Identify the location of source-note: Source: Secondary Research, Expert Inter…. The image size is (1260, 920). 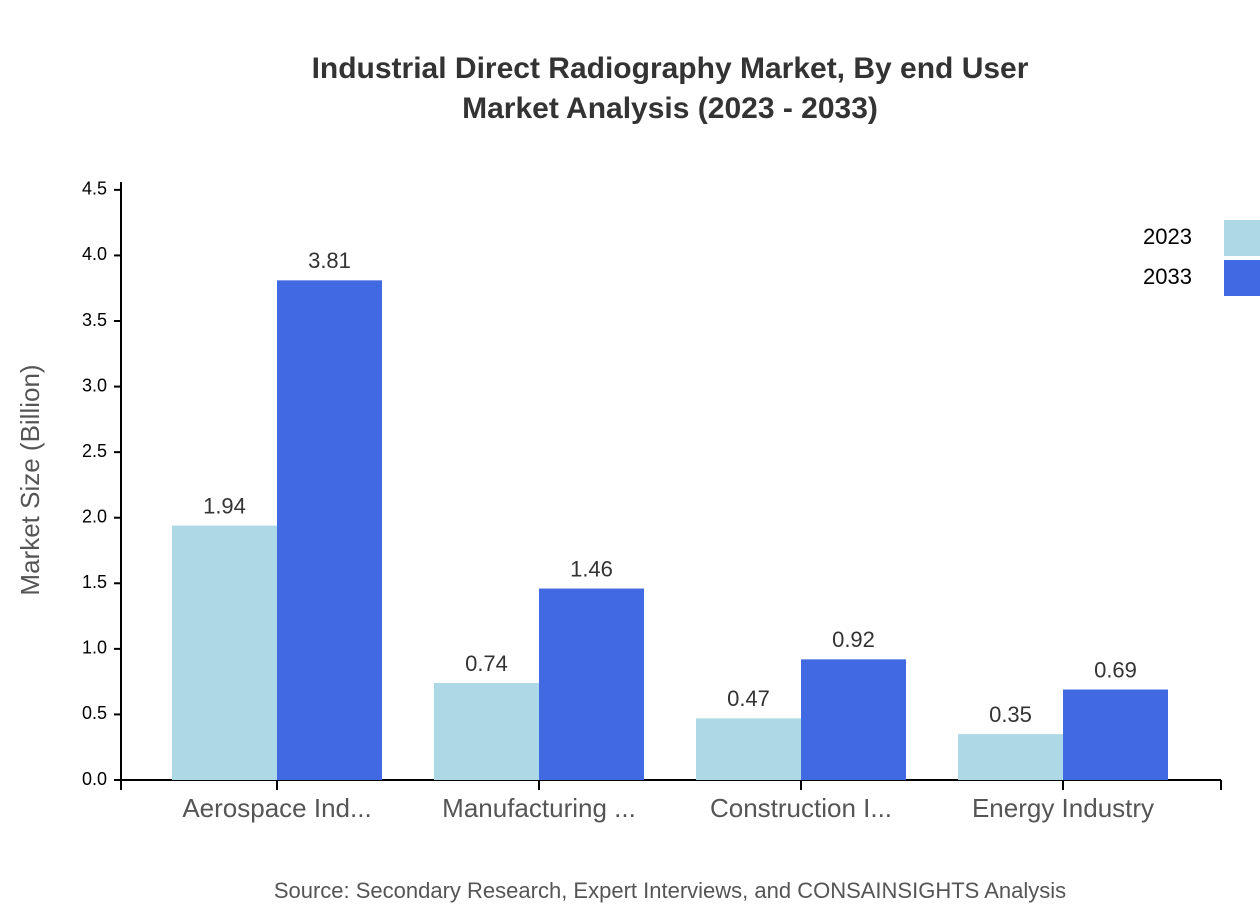
(670, 890).